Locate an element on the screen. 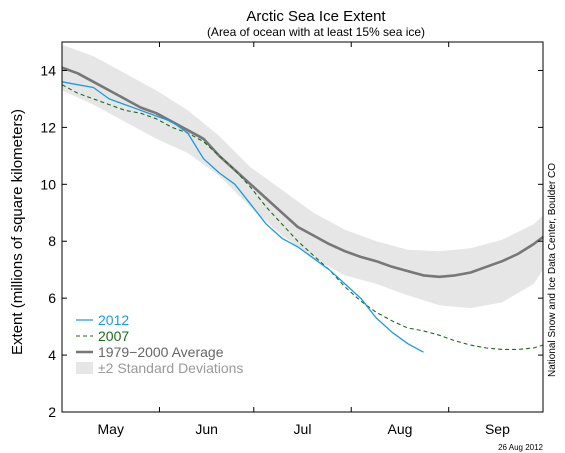 This screenshot has width=565, height=453. x-tick-label: Aug is located at coordinates (399, 429).